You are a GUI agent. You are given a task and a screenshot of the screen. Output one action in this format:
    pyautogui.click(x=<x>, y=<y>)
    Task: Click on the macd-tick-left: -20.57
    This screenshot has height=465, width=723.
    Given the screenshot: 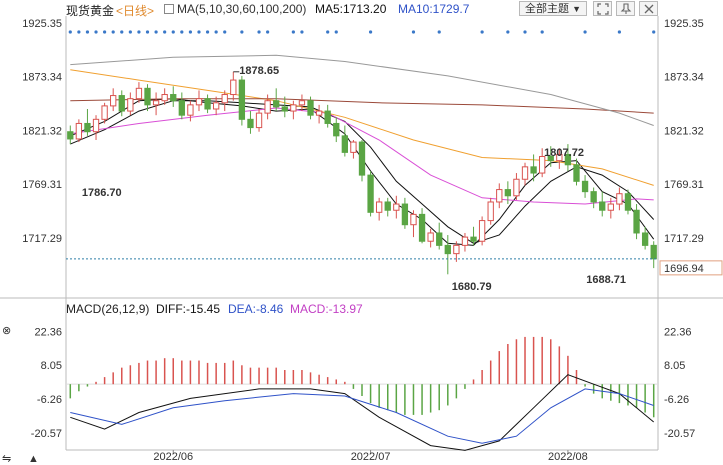 What is the action you would take?
    pyautogui.click(x=46, y=434)
    